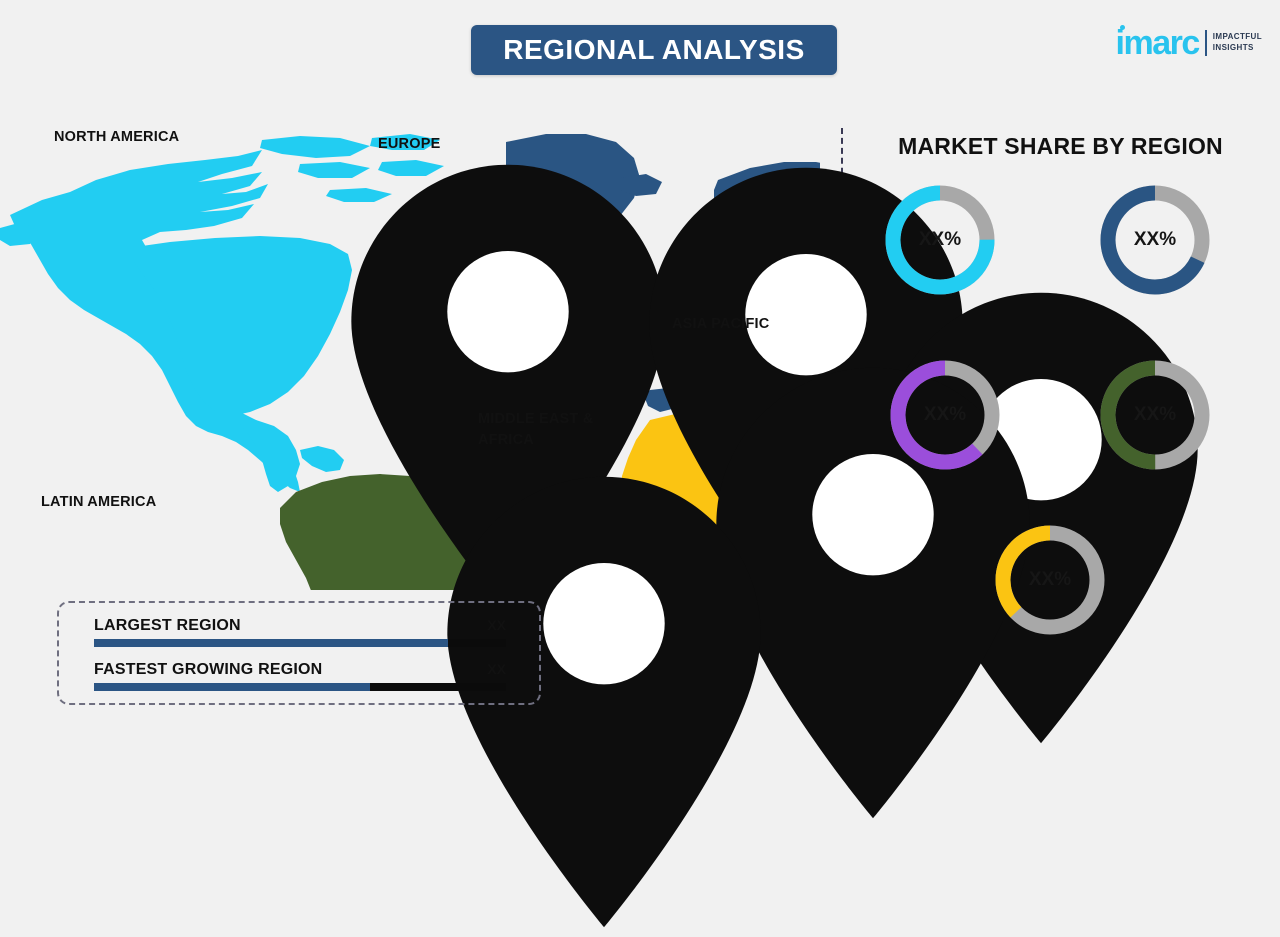 The width and height of the screenshot is (1280, 937). What do you see at coordinates (1050, 580) in the screenshot?
I see `donut-middle-east-africa: XX%` at bounding box center [1050, 580].